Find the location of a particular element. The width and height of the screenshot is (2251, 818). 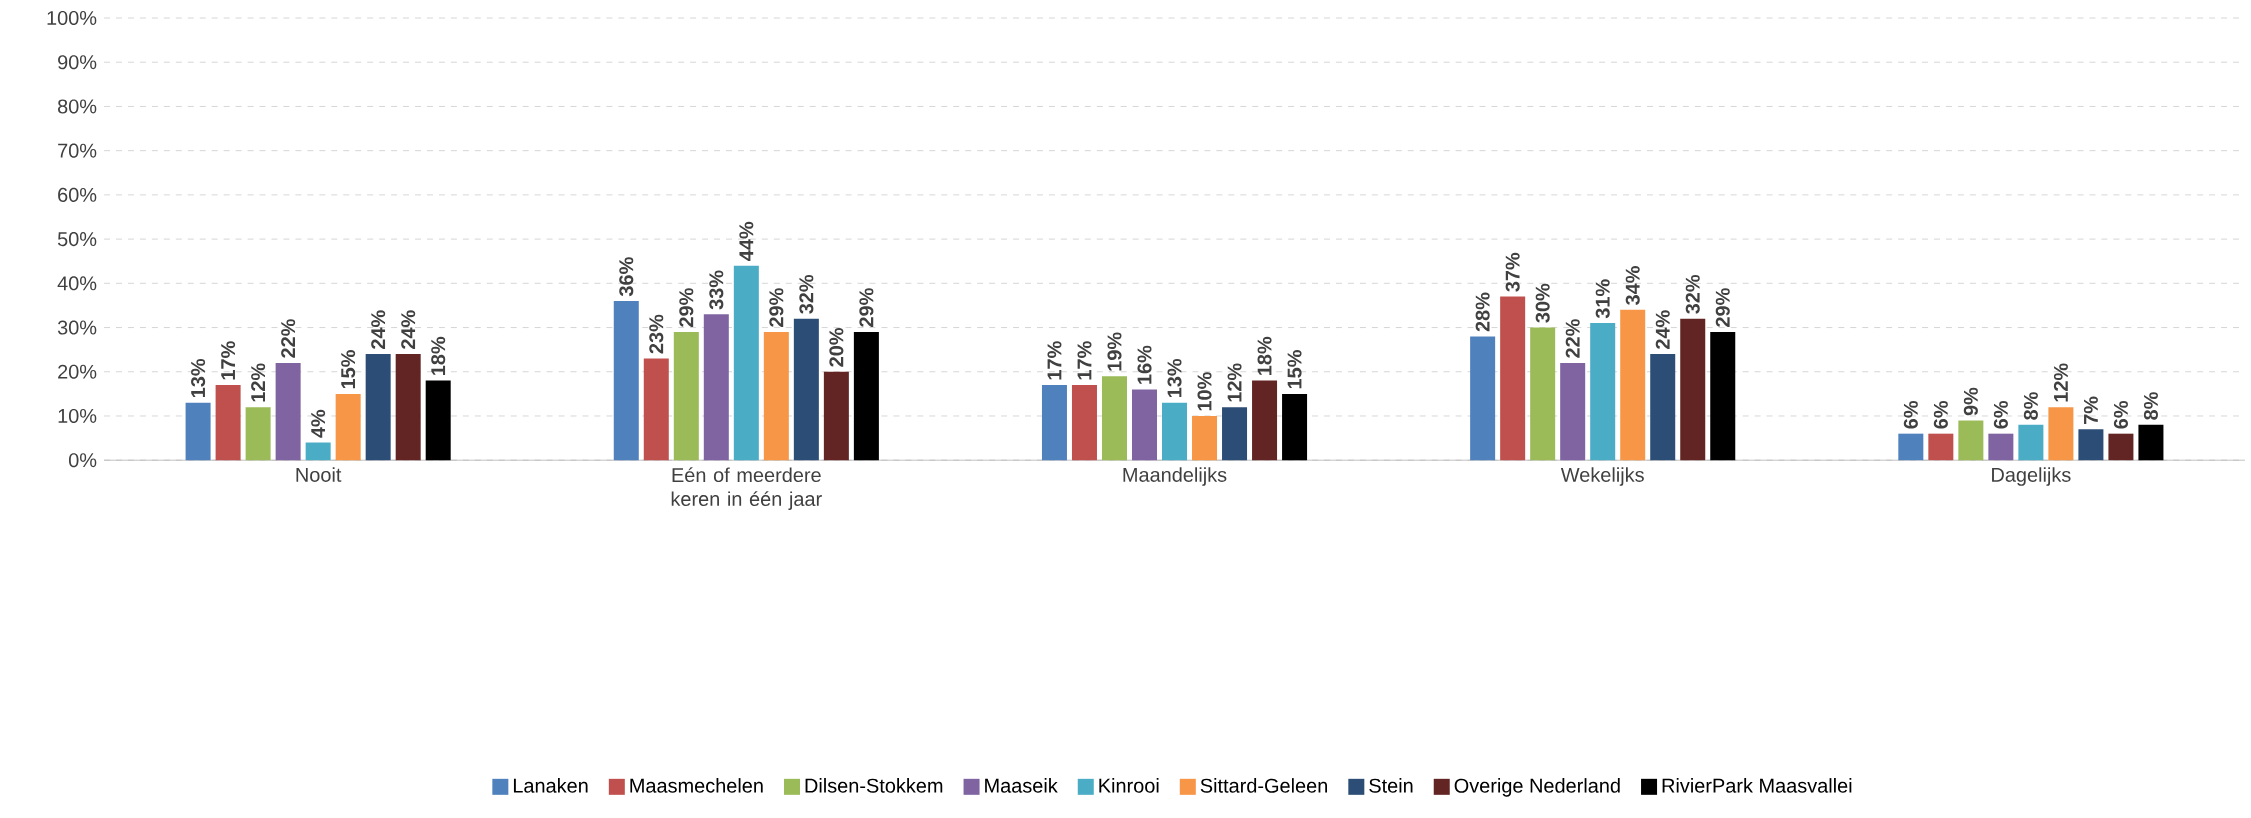

y-tick-label: 40% is located at coordinates (77, 283).